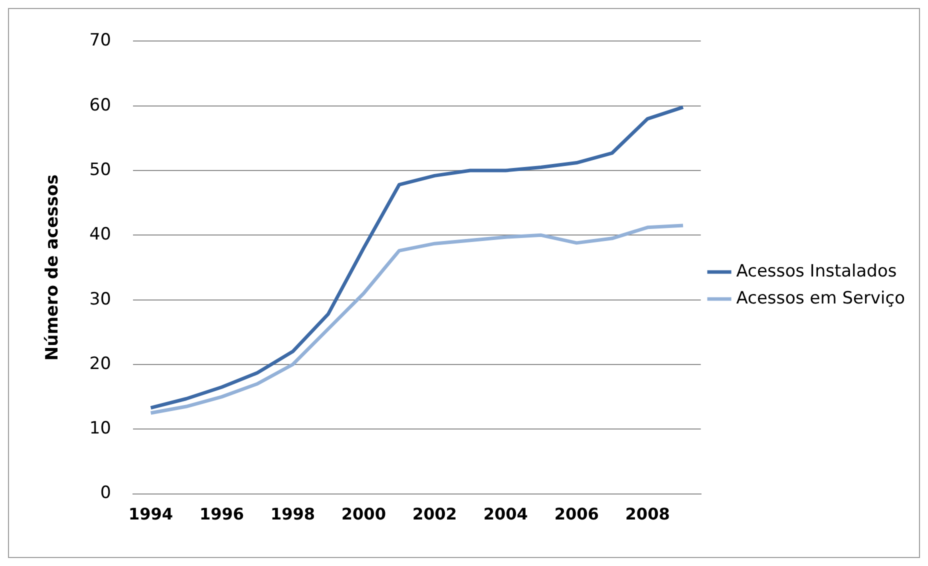  What do you see at coordinates (106, 493) in the screenshot?
I see `y-tick-label: 0` at bounding box center [106, 493].